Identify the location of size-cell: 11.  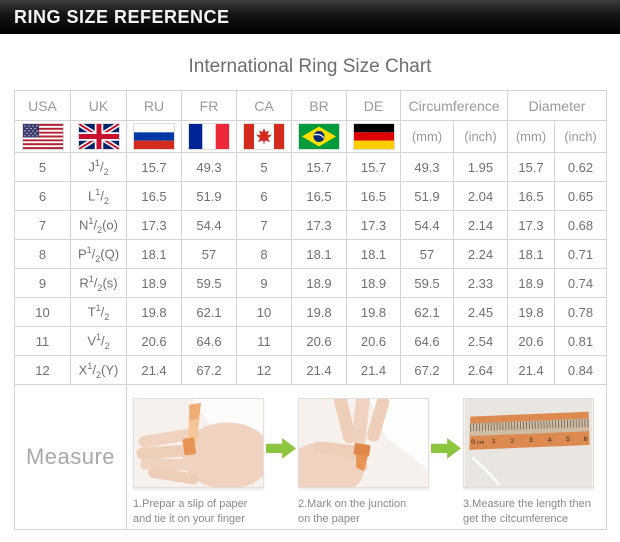
(42, 341).